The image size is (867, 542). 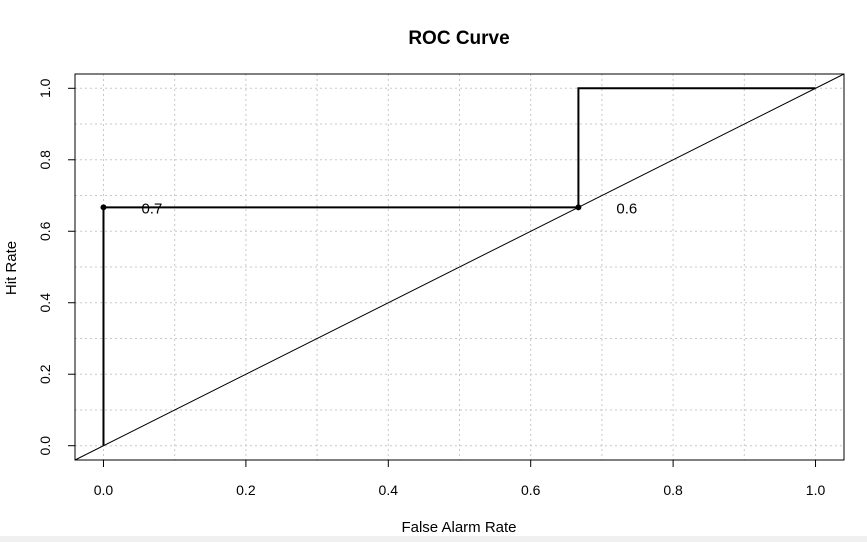 What do you see at coordinates (673, 490) in the screenshot?
I see `x-tick-label: 0.8` at bounding box center [673, 490].